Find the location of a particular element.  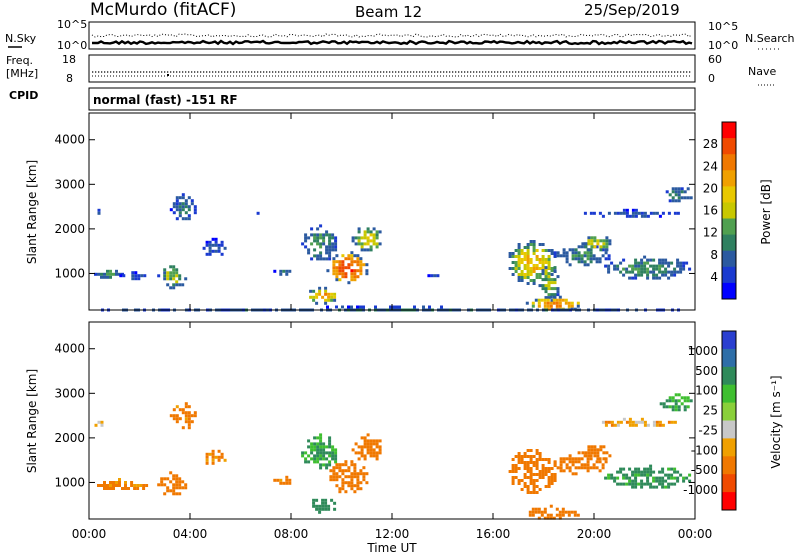

nsky-series is located at coordinates (392, 42).